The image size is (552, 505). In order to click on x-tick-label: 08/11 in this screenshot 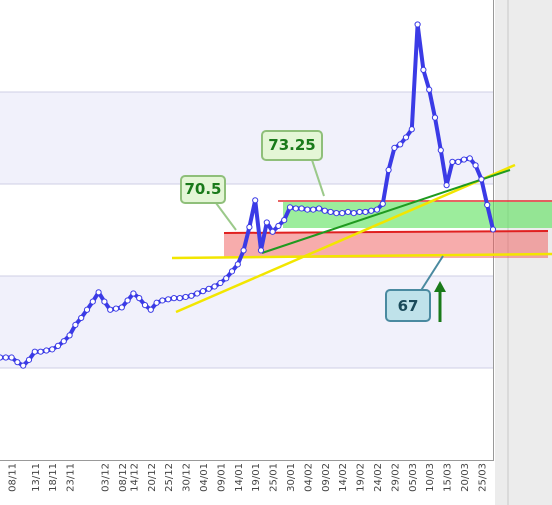, I will do `click(13, 477)`.